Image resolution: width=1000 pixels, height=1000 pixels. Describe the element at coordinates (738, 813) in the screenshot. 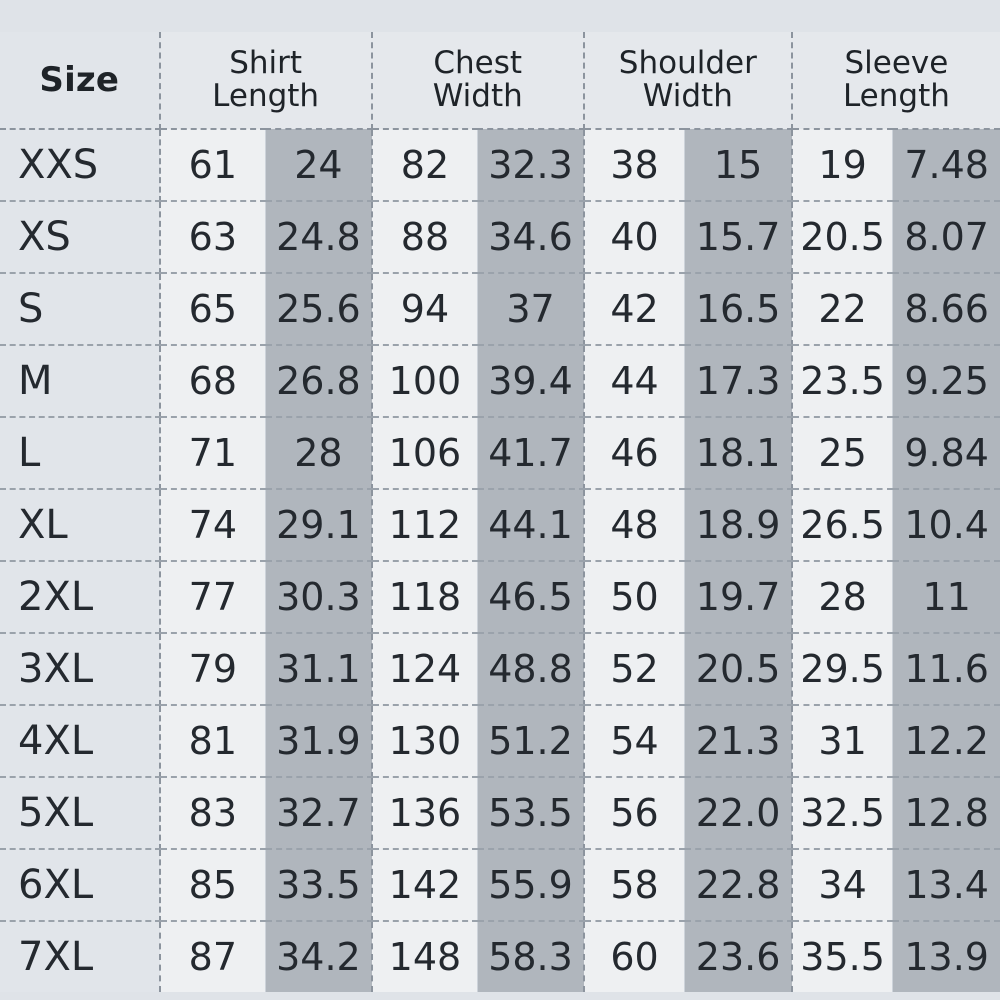

I see `measurement-cell-inch: 22.0` at that location.